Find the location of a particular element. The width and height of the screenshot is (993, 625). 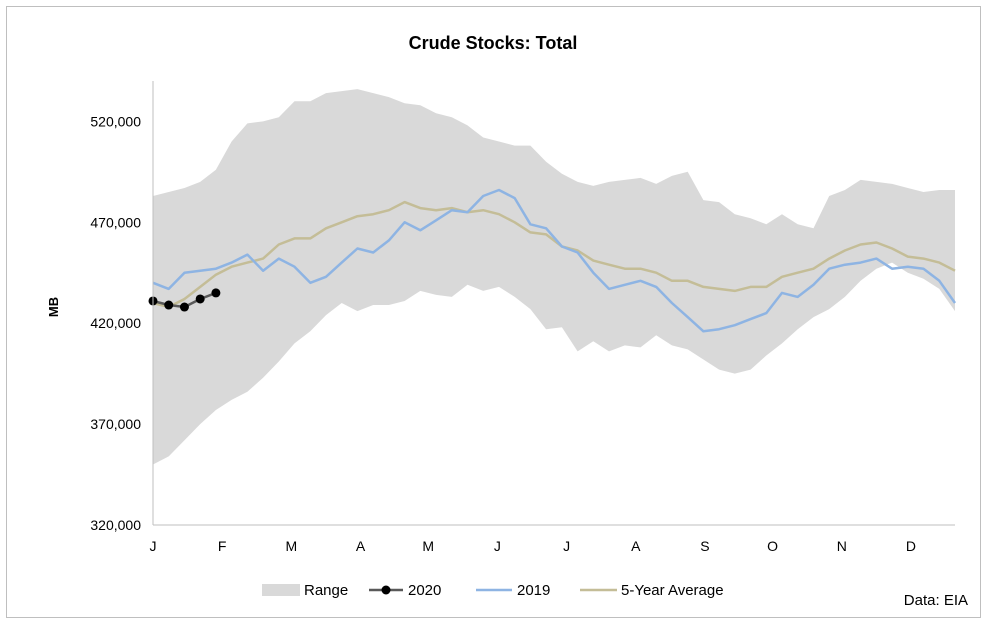

x-tick-label: N is located at coordinates (842, 546).